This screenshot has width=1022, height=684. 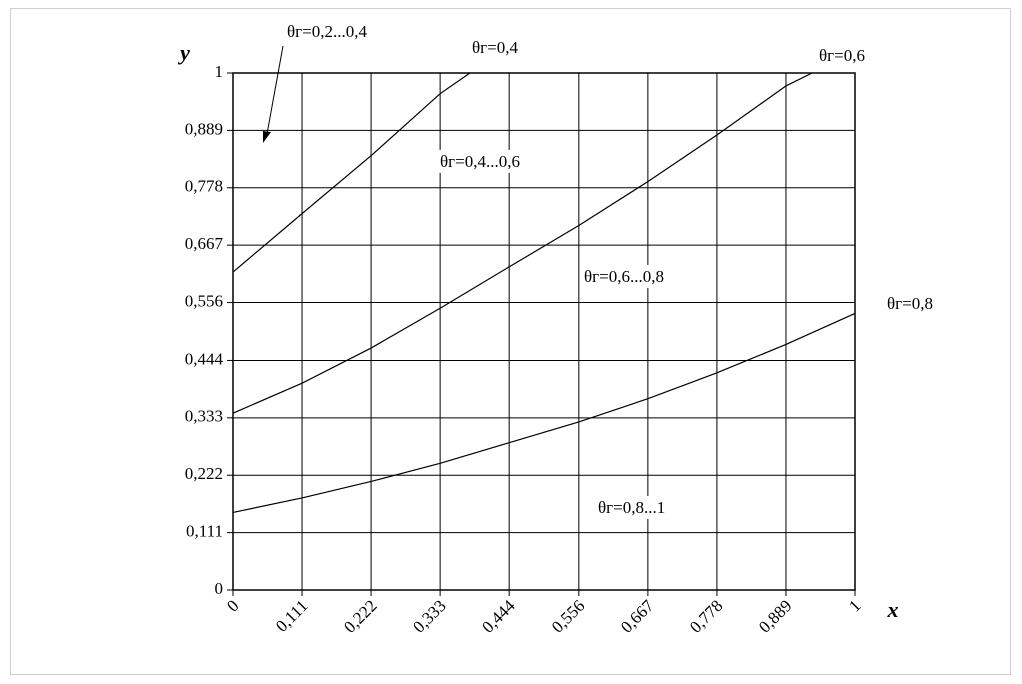 I want to click on y-tick-label: 0,667, so click(x=204, y=243).